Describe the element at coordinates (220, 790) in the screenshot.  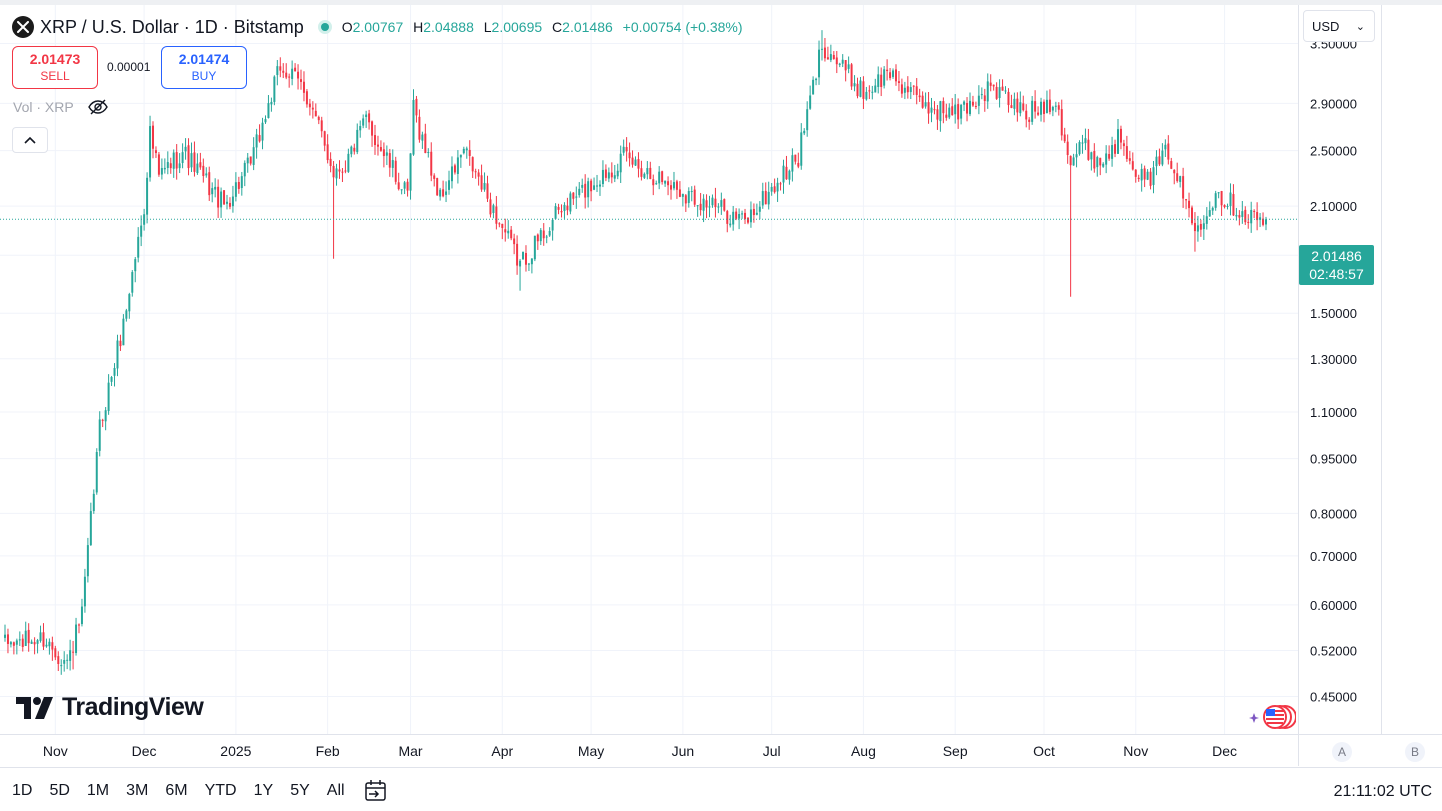
I see `range-ytd: YTD` at that location.